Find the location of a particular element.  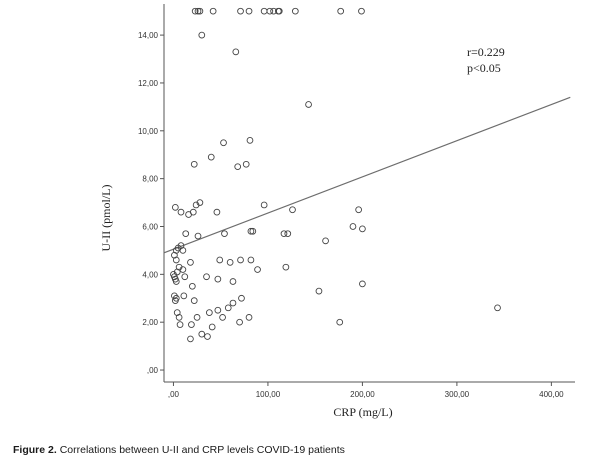

x-axis-title: CRP (mg/L) is located at coordinates (362, 412).